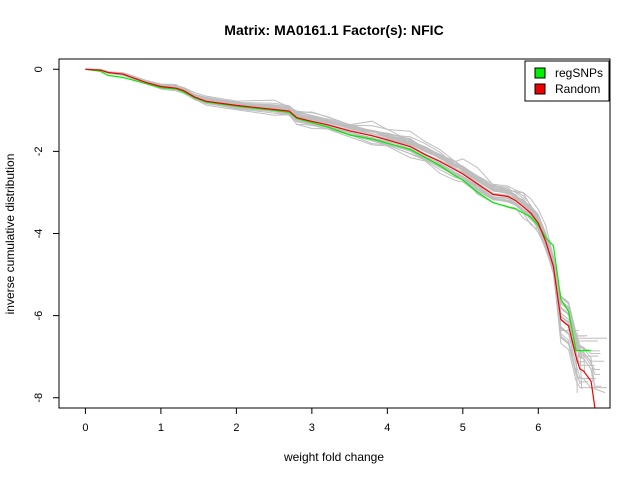 This screenshot has height=480, width=640. Describe the element at coordinates (567, 81) in the screenshot. I see `legend: regSNPs Random` at that location.